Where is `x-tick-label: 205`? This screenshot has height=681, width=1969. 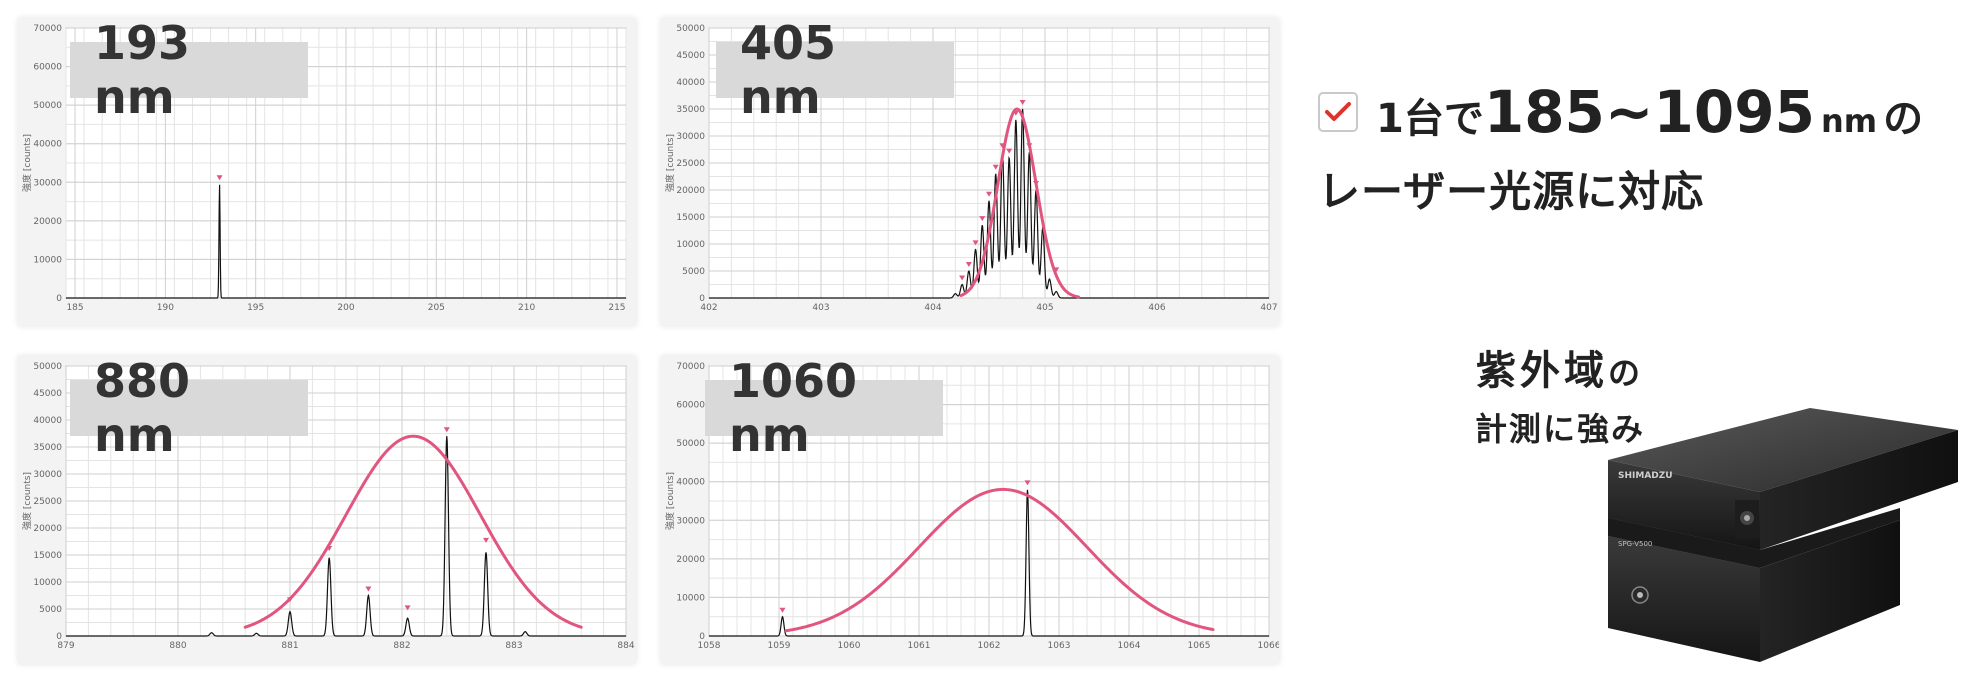
x-tick-label: 205 is located at coordinates (436, 308).